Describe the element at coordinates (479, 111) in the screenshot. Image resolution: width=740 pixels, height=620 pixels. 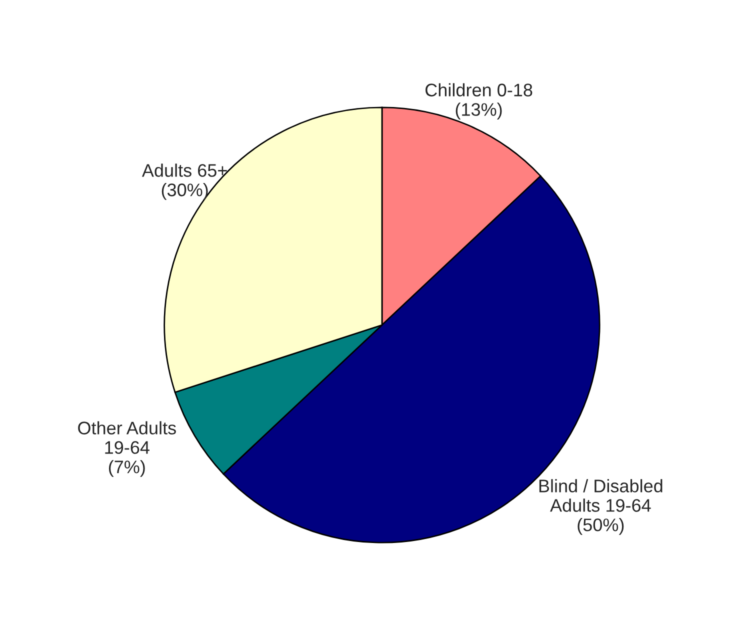
I see `data-label: (13%)` at that location.